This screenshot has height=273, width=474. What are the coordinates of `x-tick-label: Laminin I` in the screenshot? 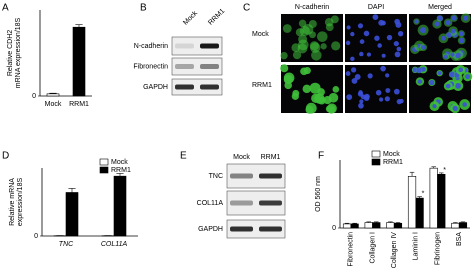 It's located at (416, 246).